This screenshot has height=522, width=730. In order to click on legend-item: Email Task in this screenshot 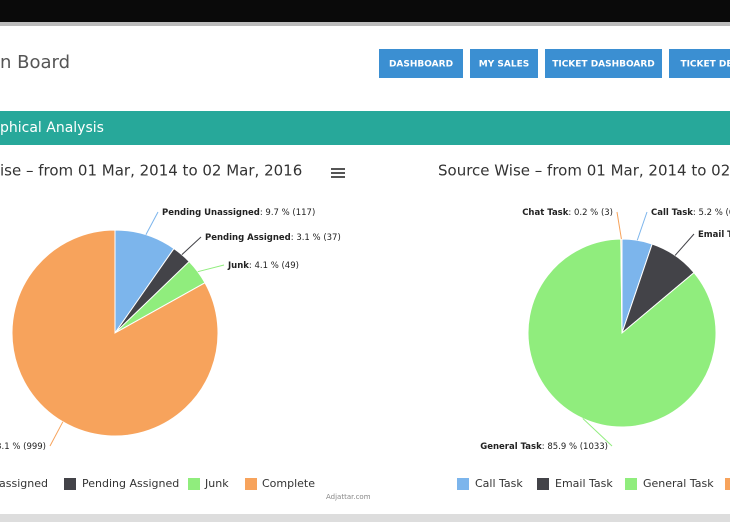, I will do `click(575, 483)`.